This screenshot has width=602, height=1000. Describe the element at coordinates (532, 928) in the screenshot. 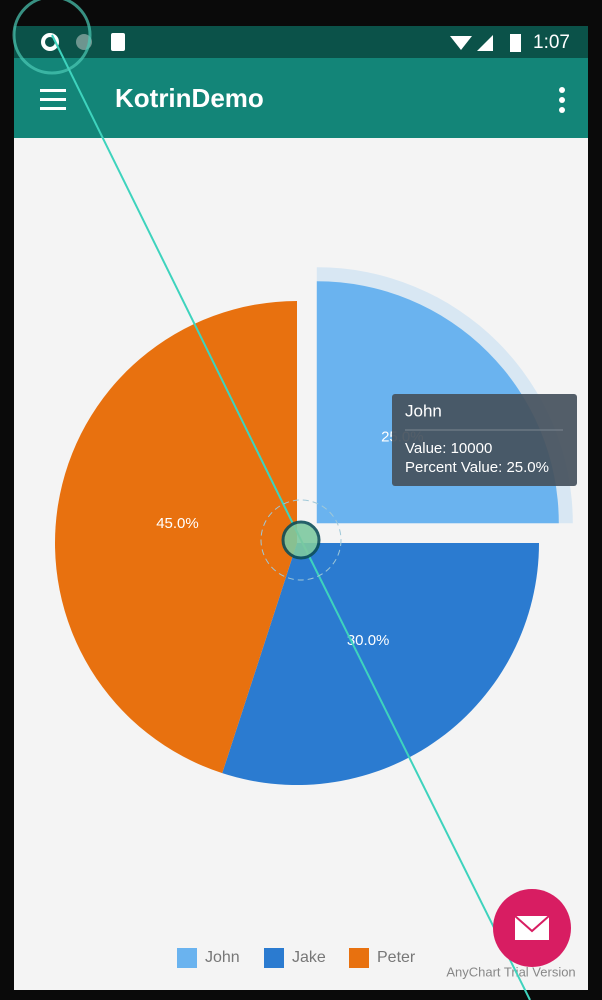

I see `fab` at that location.